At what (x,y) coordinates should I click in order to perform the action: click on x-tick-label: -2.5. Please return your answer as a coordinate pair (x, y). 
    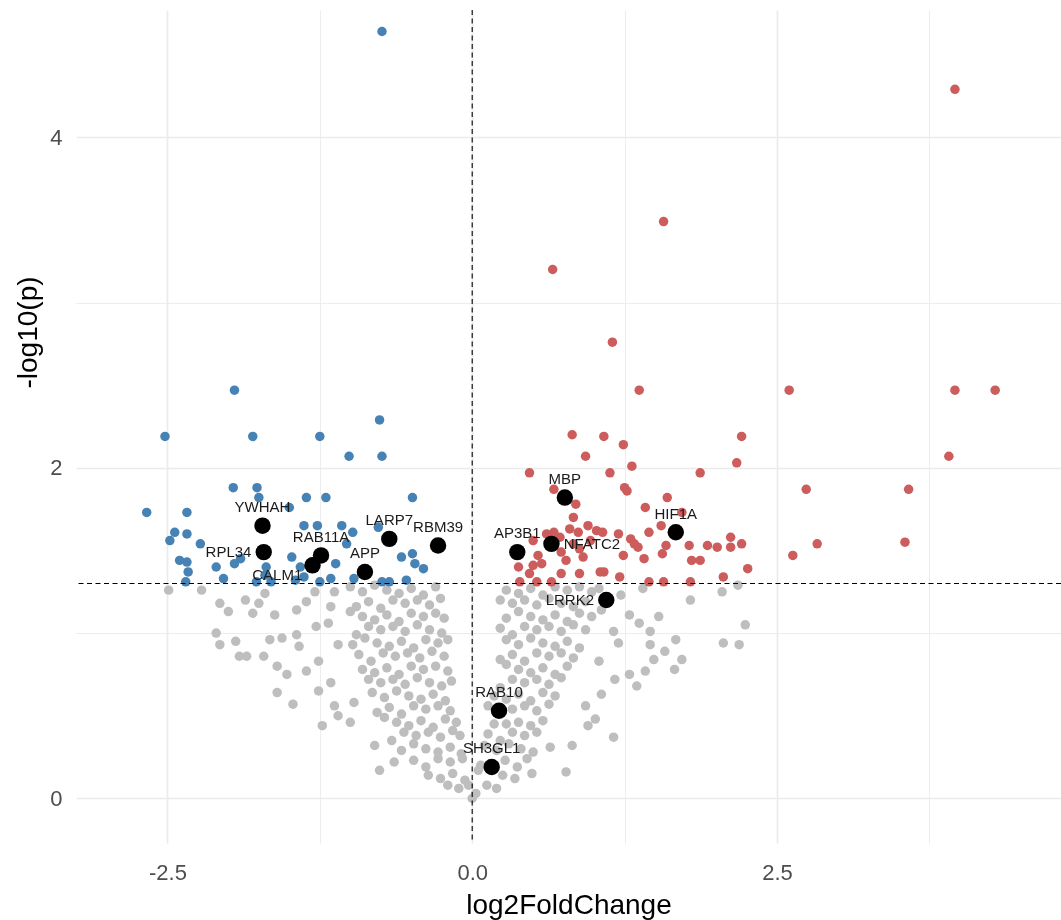
    Looking at the image, I should click on (167, 872).